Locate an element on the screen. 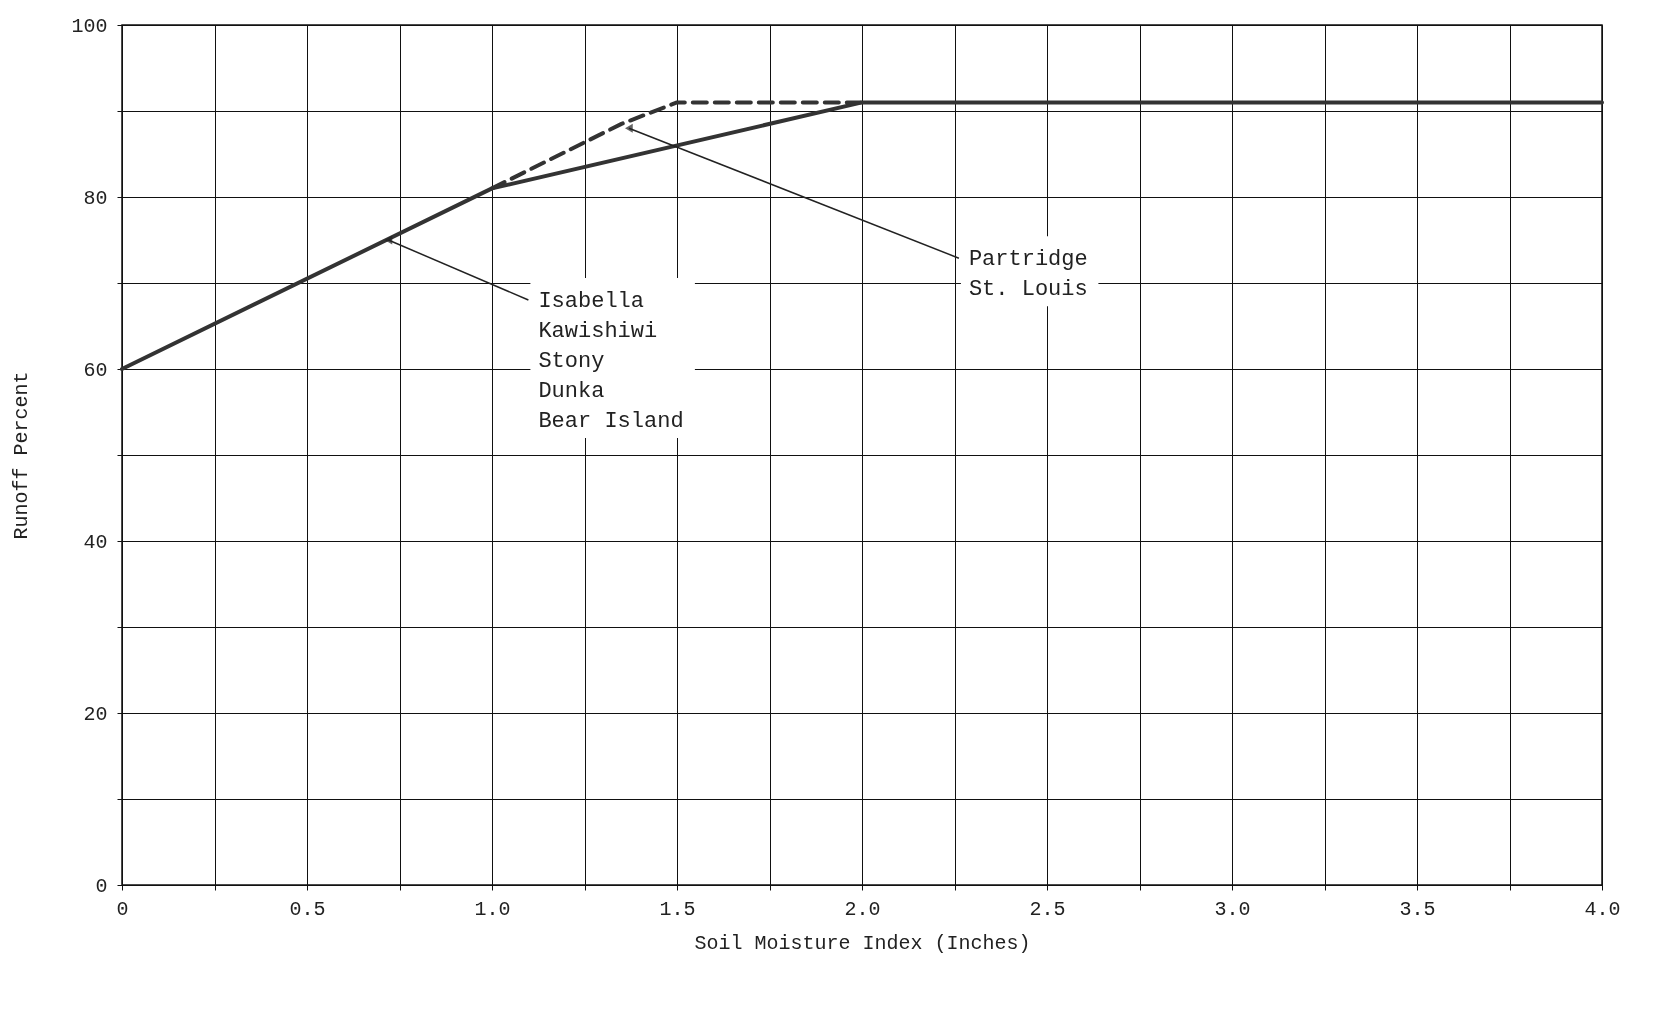  x-tick-label: 3.0 is located at coordinates (1232, 909).